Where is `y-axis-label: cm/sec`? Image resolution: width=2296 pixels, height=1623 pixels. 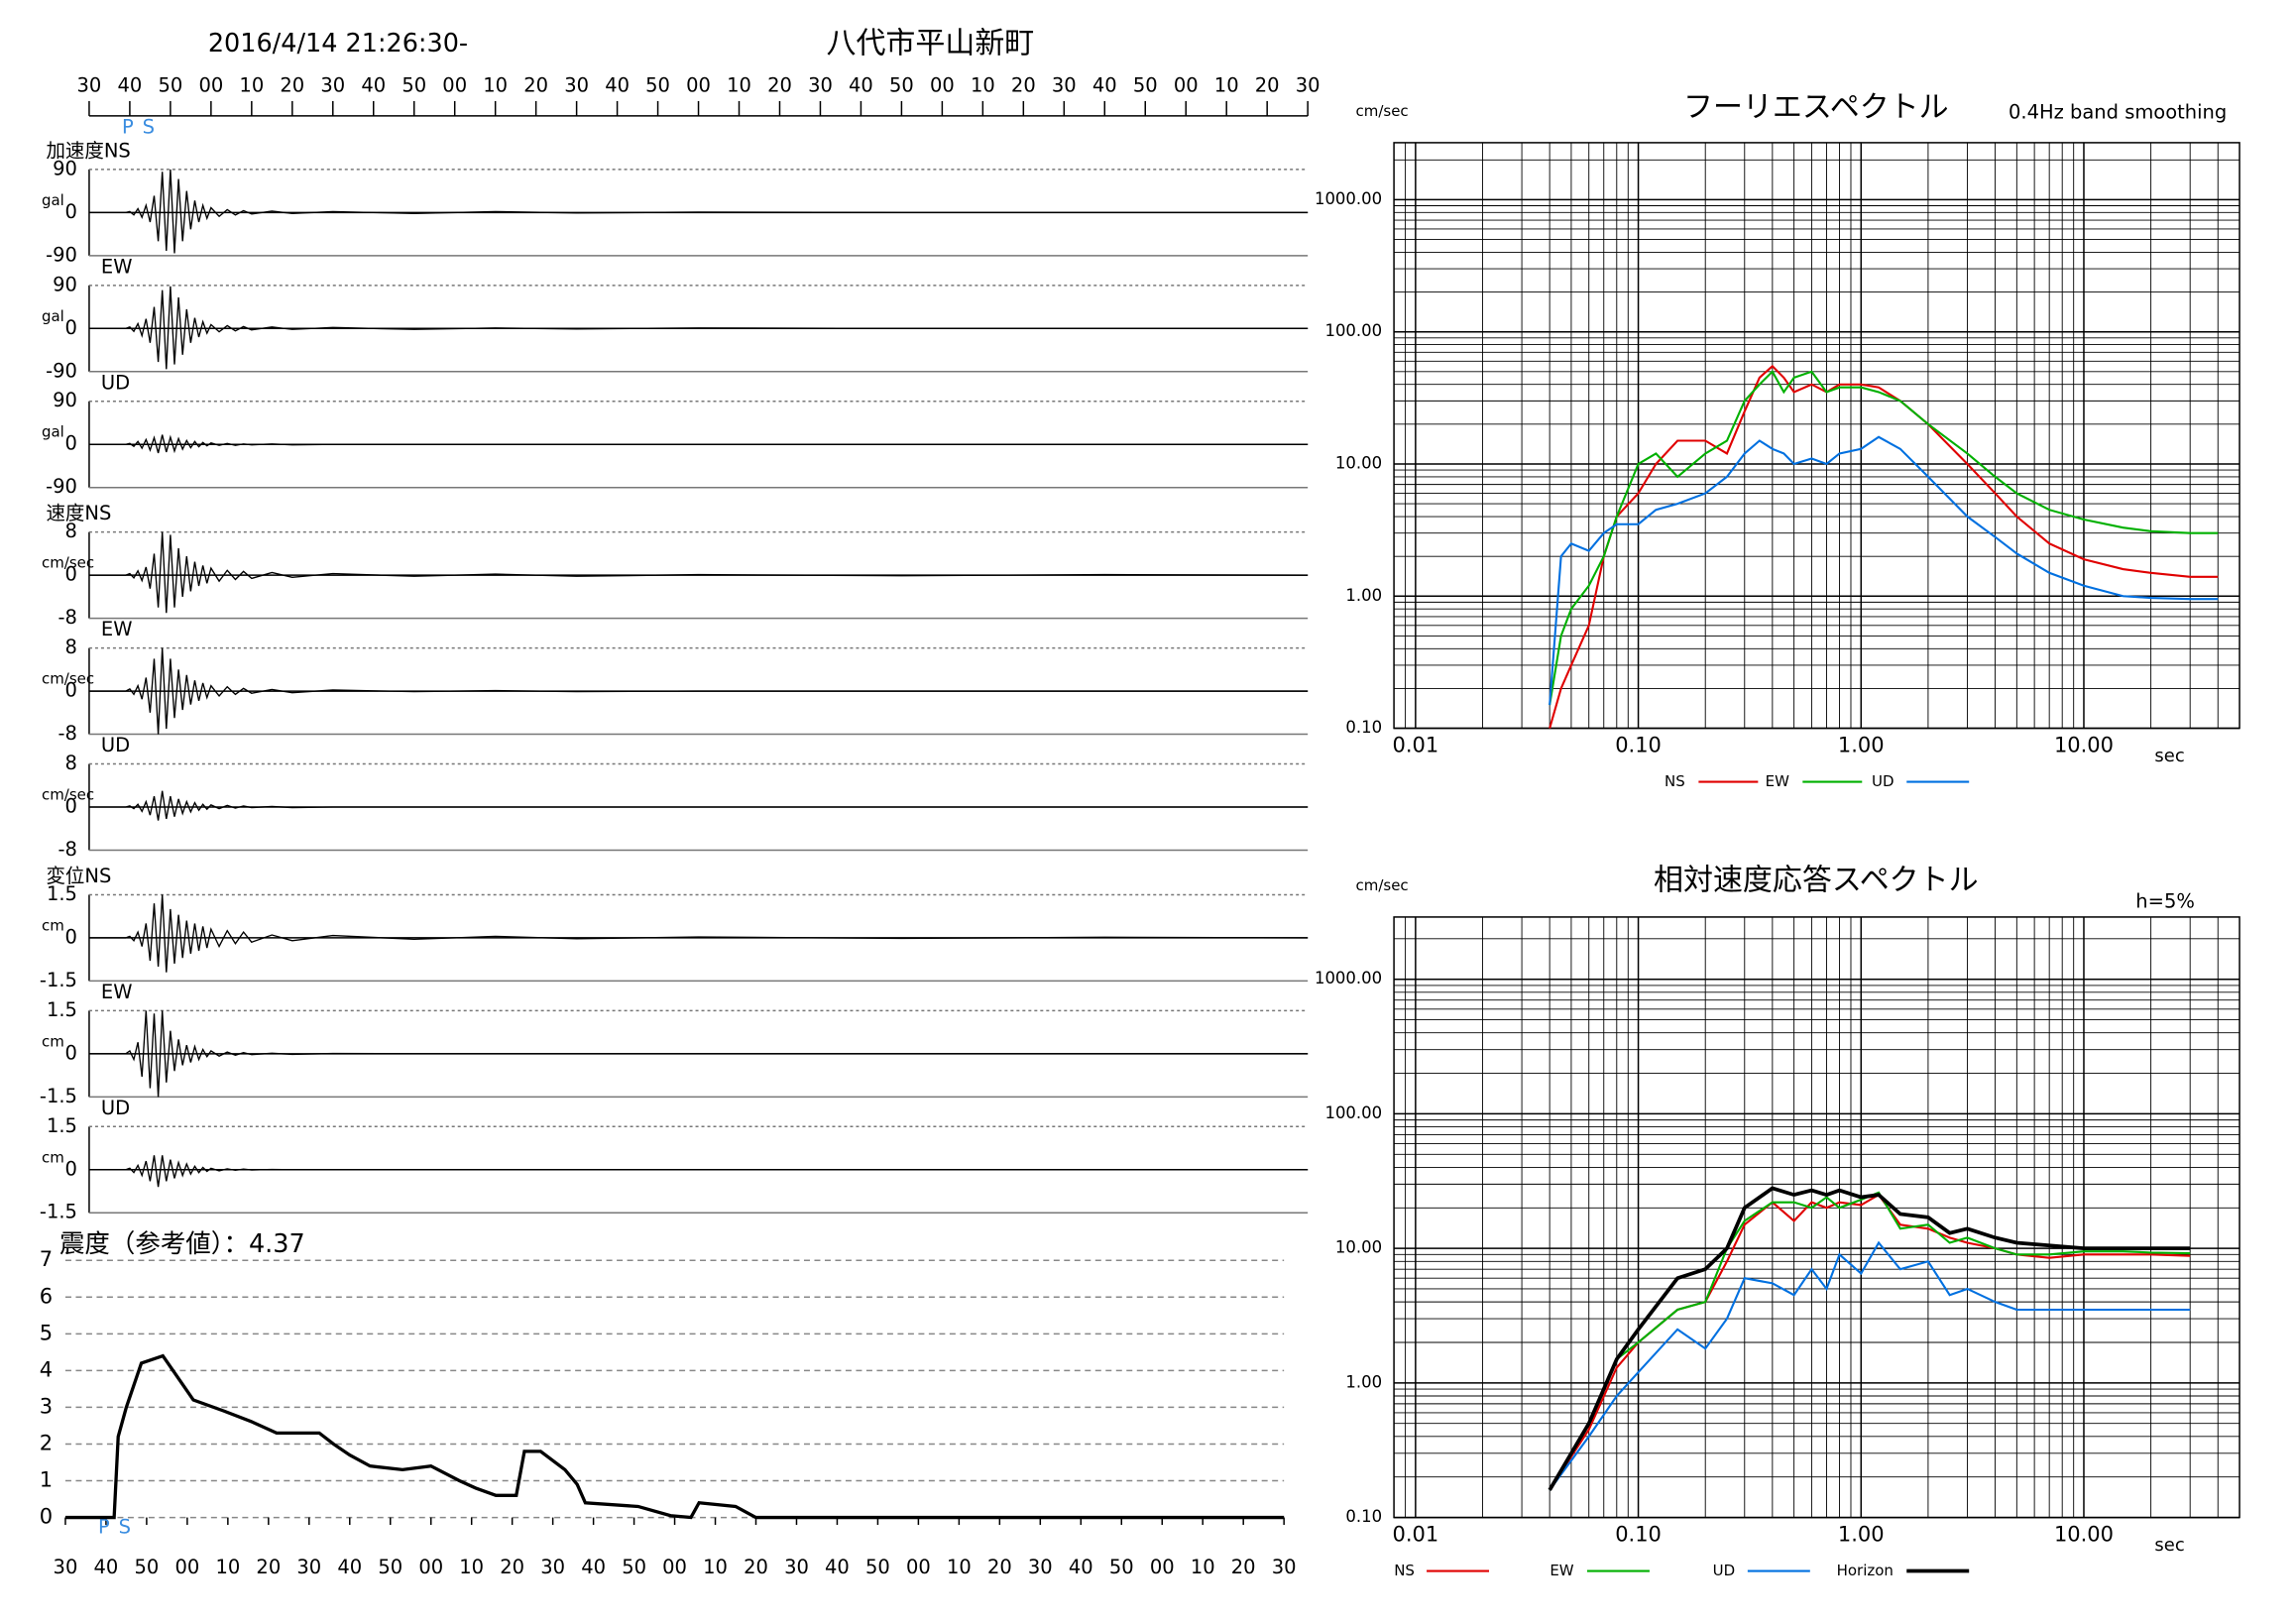
y-axis-label: cm/sec is located at coordinates (1382, 885).